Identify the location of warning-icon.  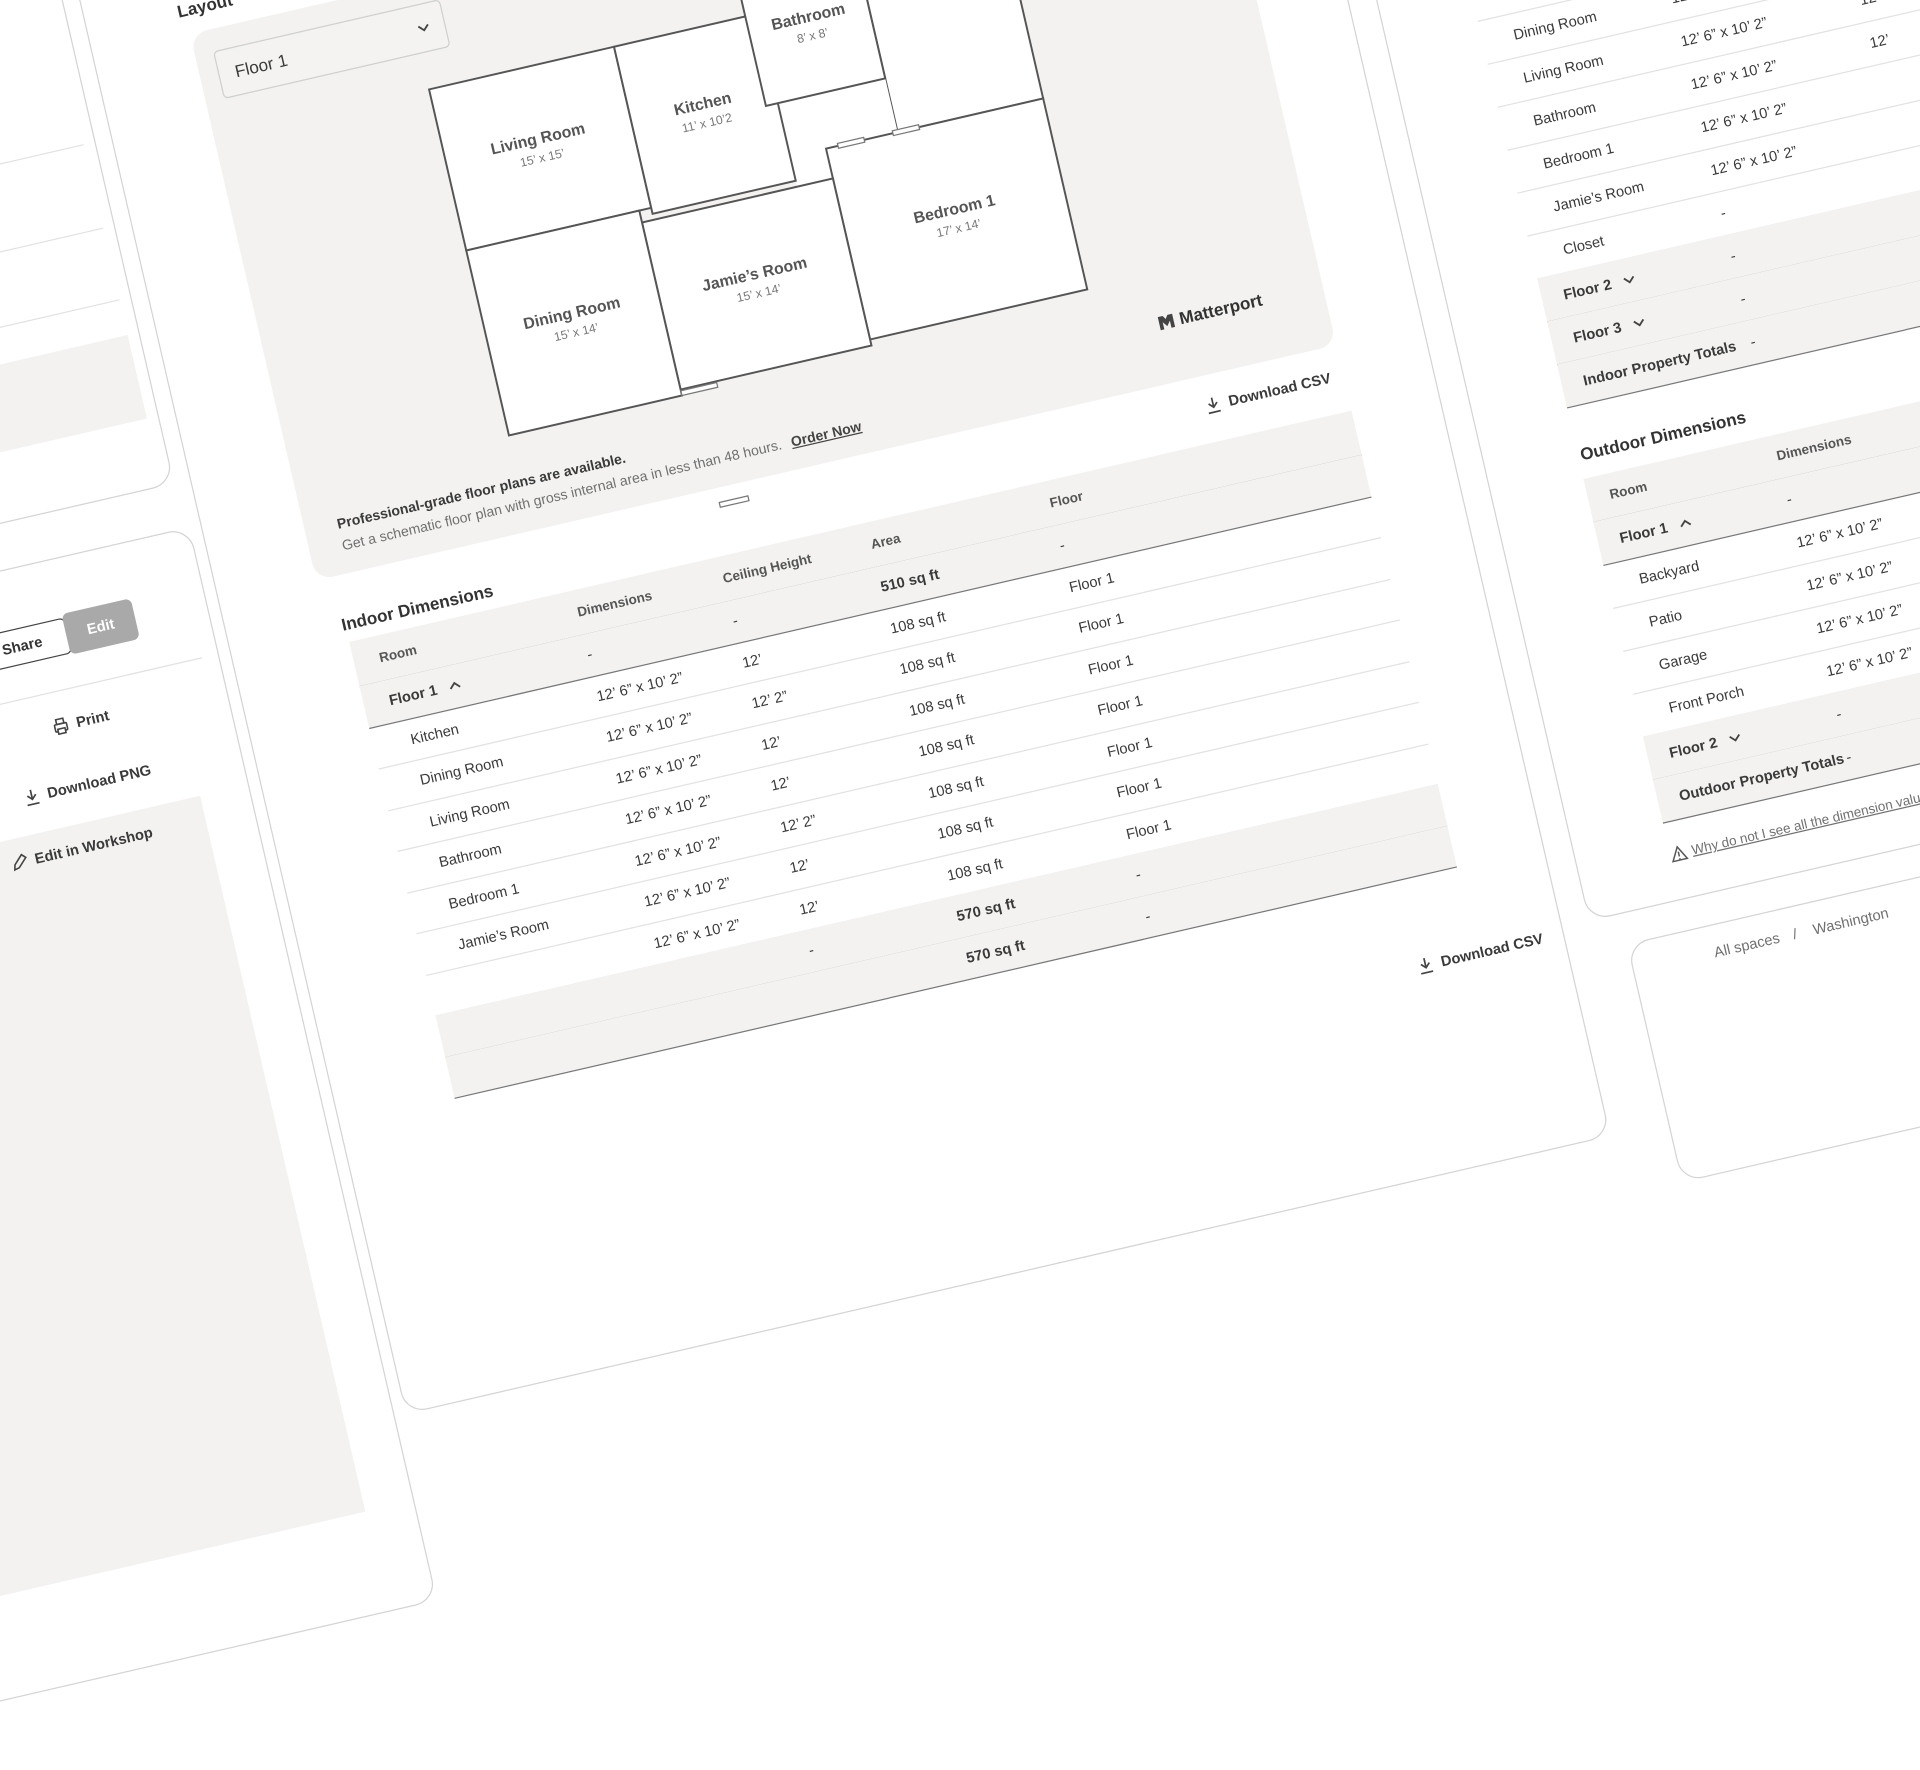
(1680, 854).